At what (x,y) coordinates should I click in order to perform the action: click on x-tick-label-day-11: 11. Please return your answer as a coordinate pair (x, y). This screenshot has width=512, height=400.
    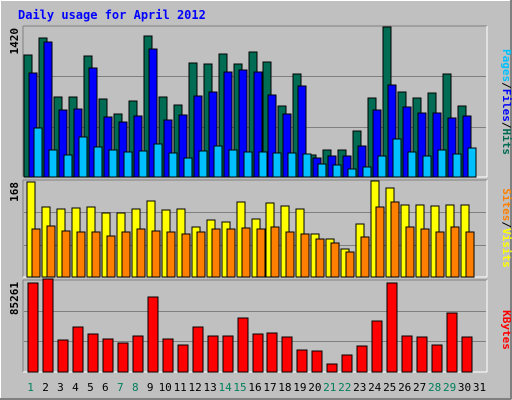
    Looking at the image, I should click on (180, 387).